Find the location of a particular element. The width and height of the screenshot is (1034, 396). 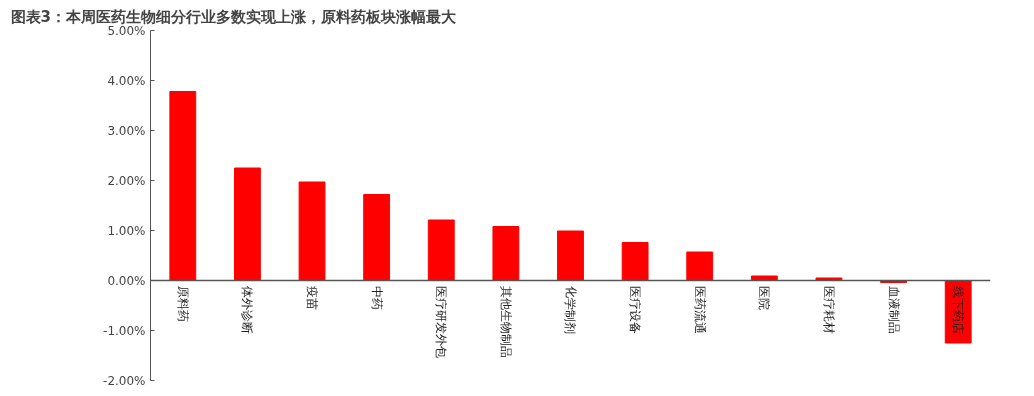

x-tick-label: 医药流通 is located at coordinates (699, 310).